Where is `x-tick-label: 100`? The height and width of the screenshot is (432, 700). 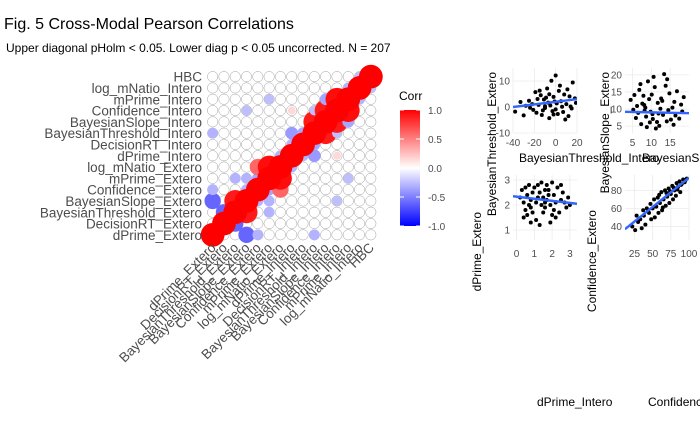 x-tick-label: 100 is located at coordinates (689, 254).